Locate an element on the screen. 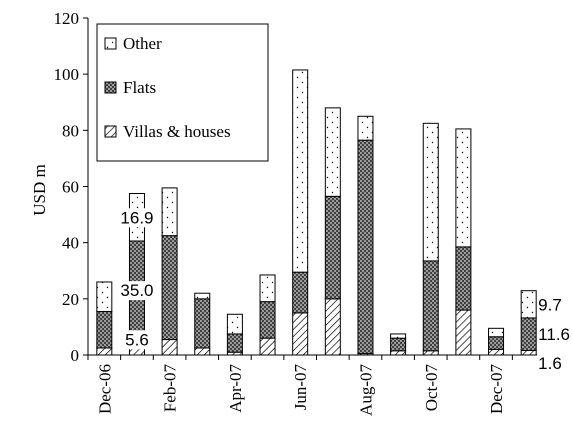 This screenshot has width=572, height=437. y-axis: 0 20 40 60 80 100 120 is located at coordinates (71, 187).